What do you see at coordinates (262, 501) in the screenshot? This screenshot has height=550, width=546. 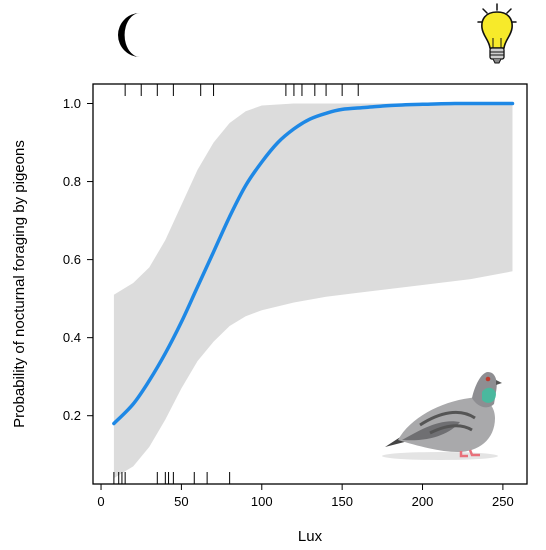 I see `x-tick-label: 100` at bounding box center [262, 501].